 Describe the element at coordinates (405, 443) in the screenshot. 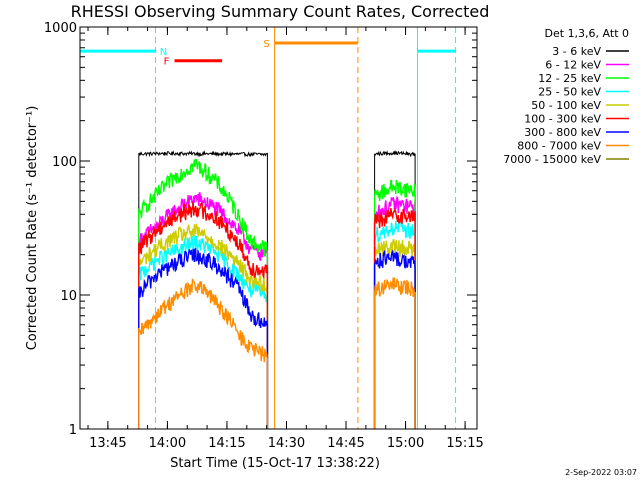

I see `x-tick-label: 15:00` at that location.